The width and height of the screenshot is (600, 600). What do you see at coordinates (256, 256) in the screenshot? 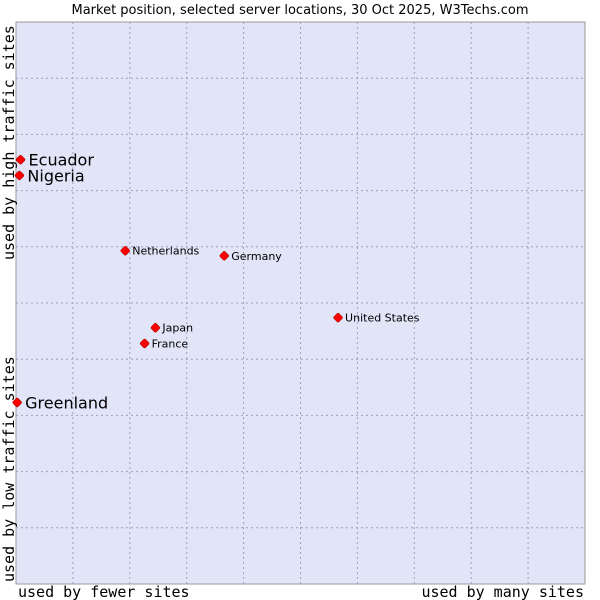
I see `point-label-germany: Germany` at bounding box center [256, 256].